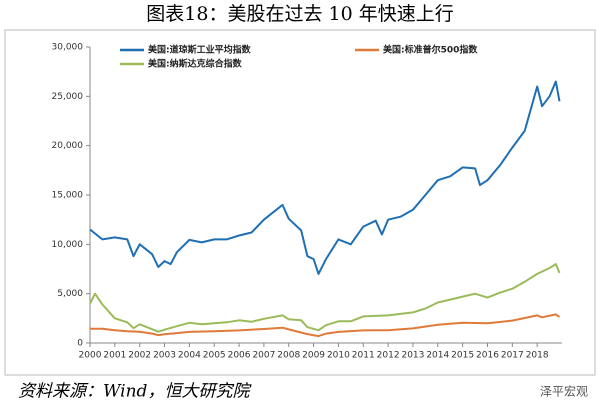 Image resolution: width=600 pixels, height=416 pixels. I want to click on y-tick-label: 30,000, so click(68, 48).